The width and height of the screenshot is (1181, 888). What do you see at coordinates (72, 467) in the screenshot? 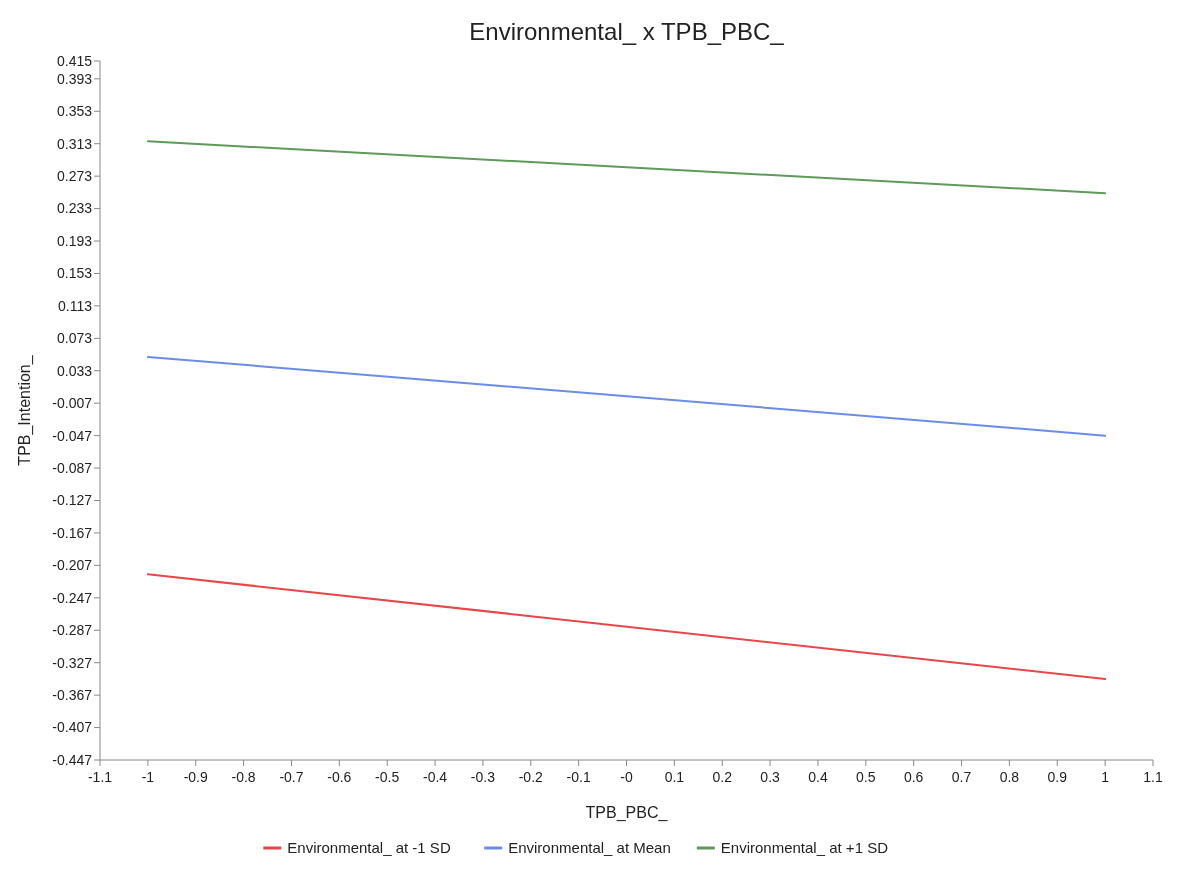
I see `y-tick-label: -0.087` at bounding box center [72, 467].